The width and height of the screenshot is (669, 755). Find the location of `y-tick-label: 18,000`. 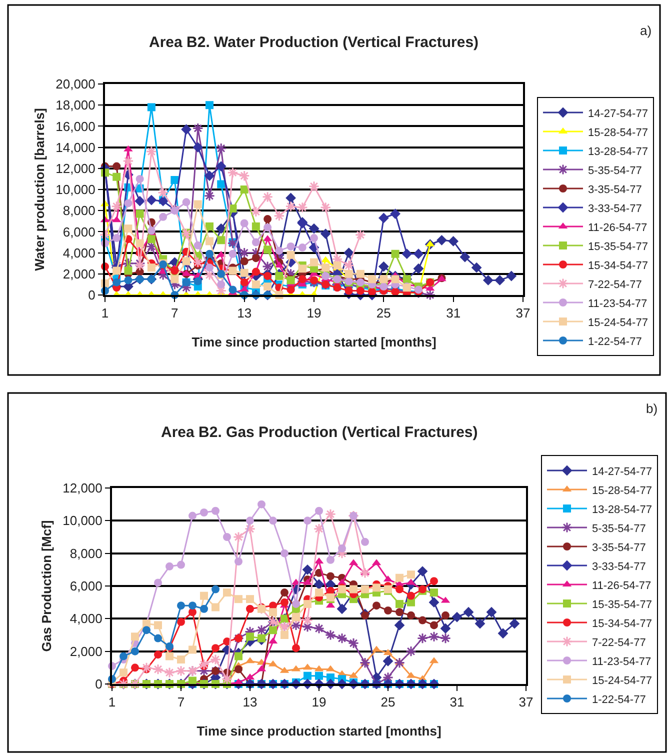

y-tick-label: 18,000 is located at coordinates (76, 105).